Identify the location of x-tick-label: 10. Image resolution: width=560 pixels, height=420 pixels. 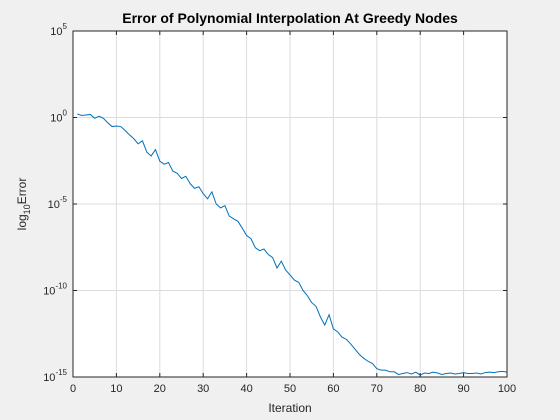
(116, 389).